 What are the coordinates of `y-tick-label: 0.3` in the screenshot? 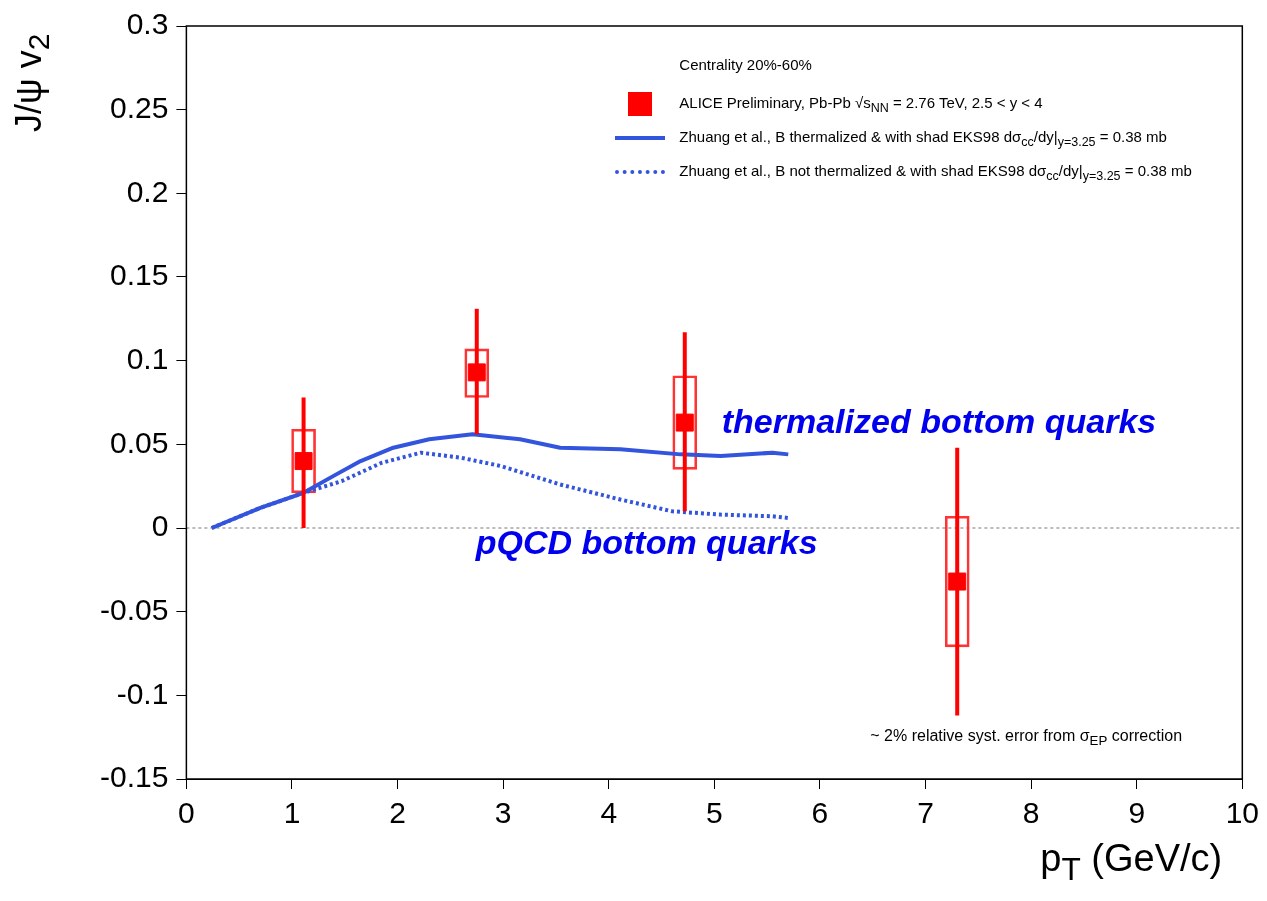 It's located at (147, 24).